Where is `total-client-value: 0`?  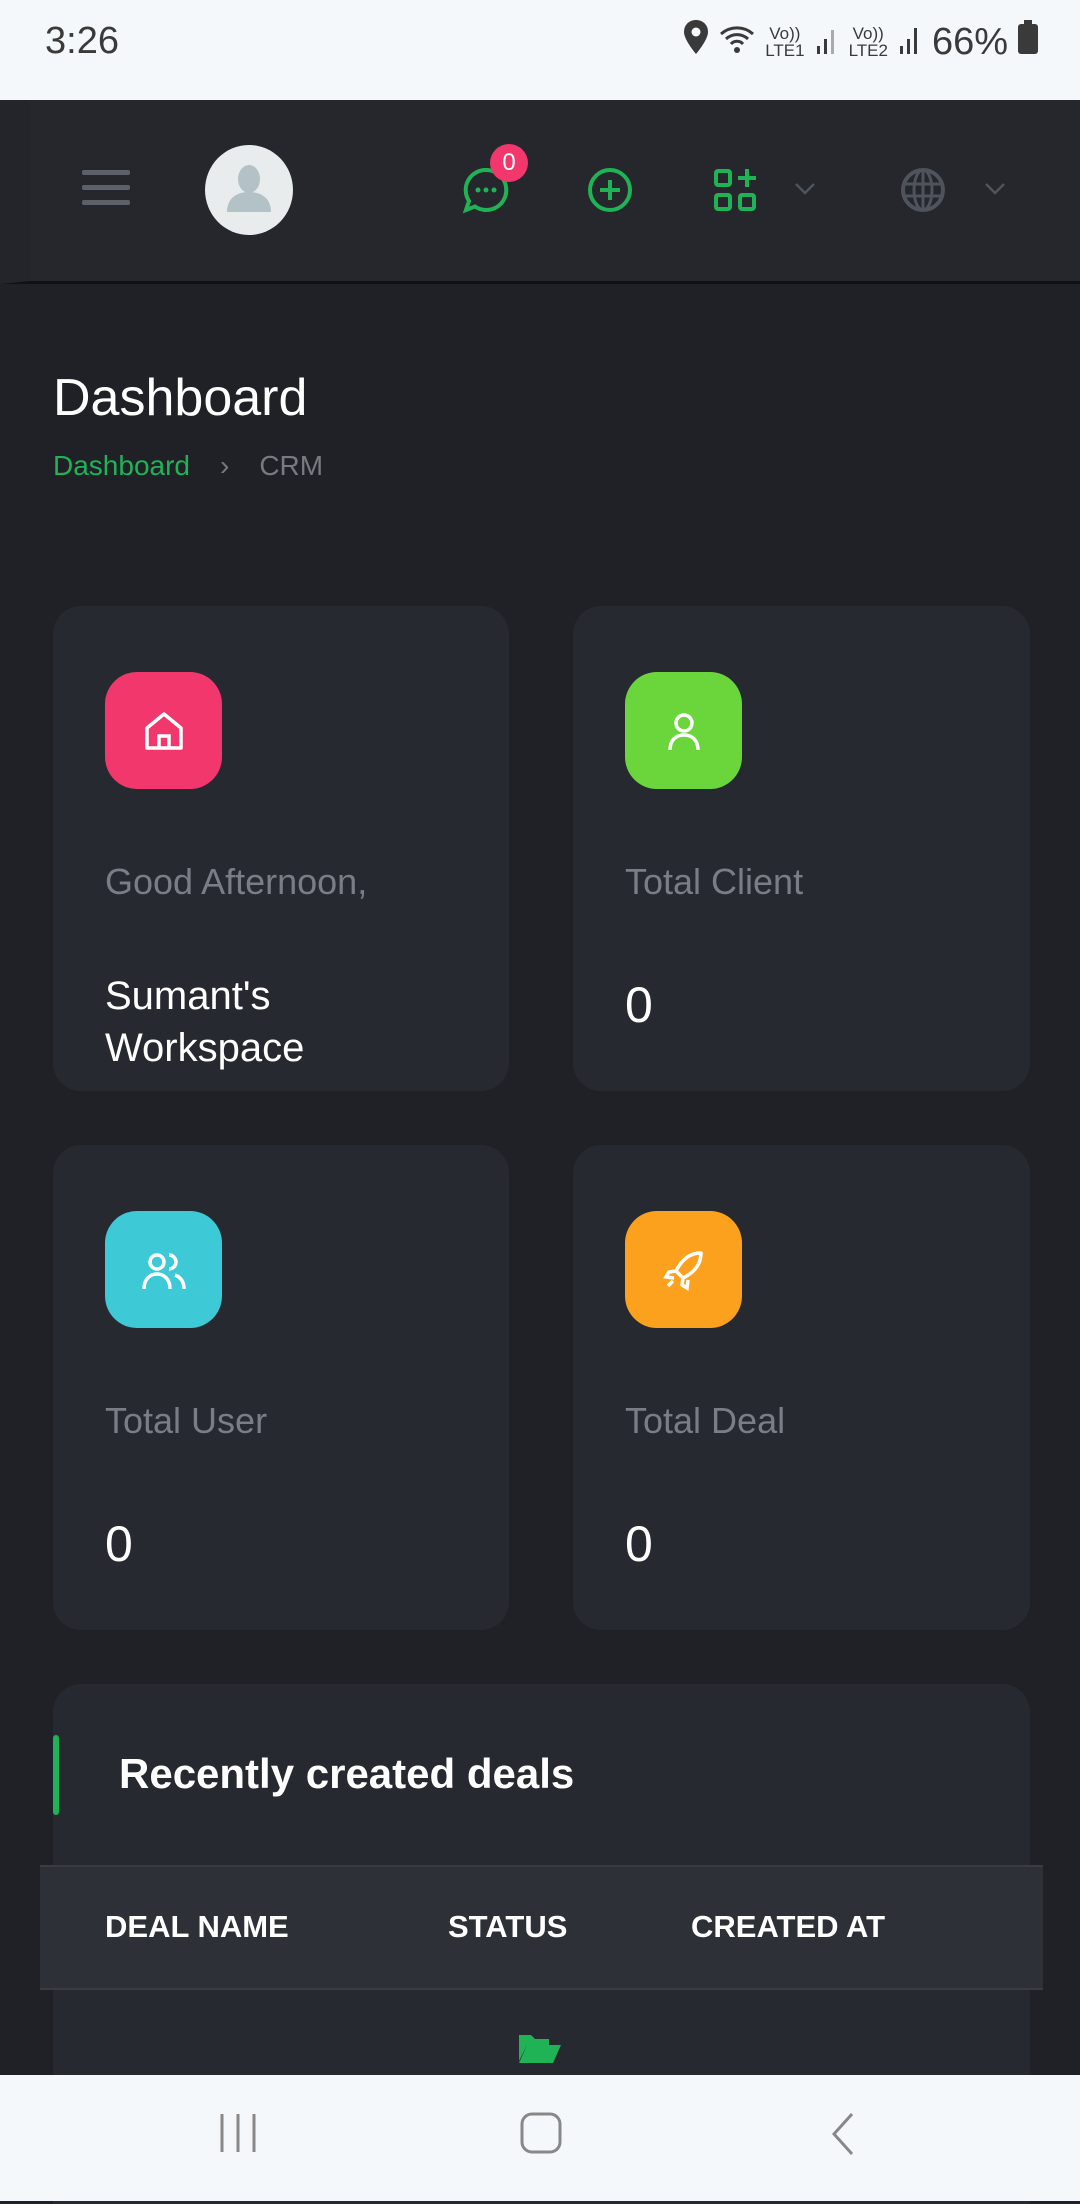
total-client-value: 0 is located at coordinates (639, 1005).